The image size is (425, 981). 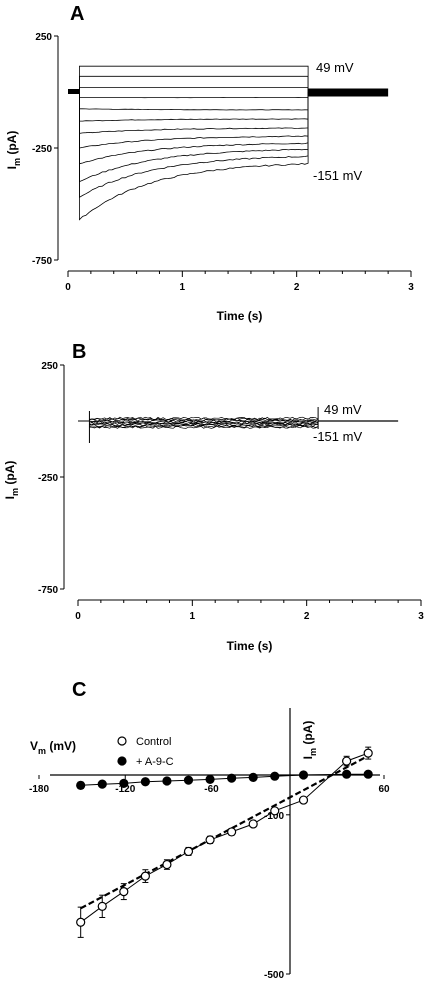 I want to click on panel-b-y-tick-label: 250, so click(x=49, y=366).